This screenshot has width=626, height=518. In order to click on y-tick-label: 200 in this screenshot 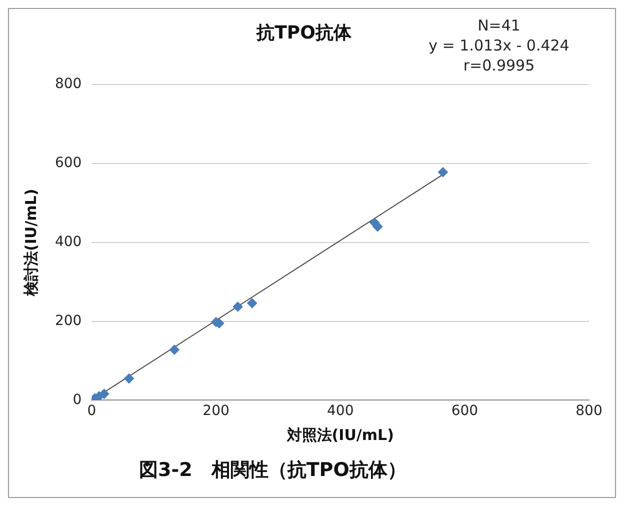, I will do `click(68, 320)`.